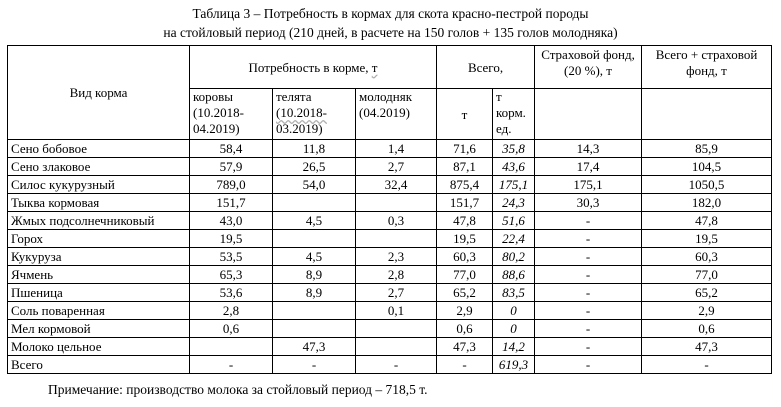 The height and width of the screenshot is (407, 781). Describe the element at coordinates (707, 364) in the screenshot. I see `cell-grand-total: -` at that location.